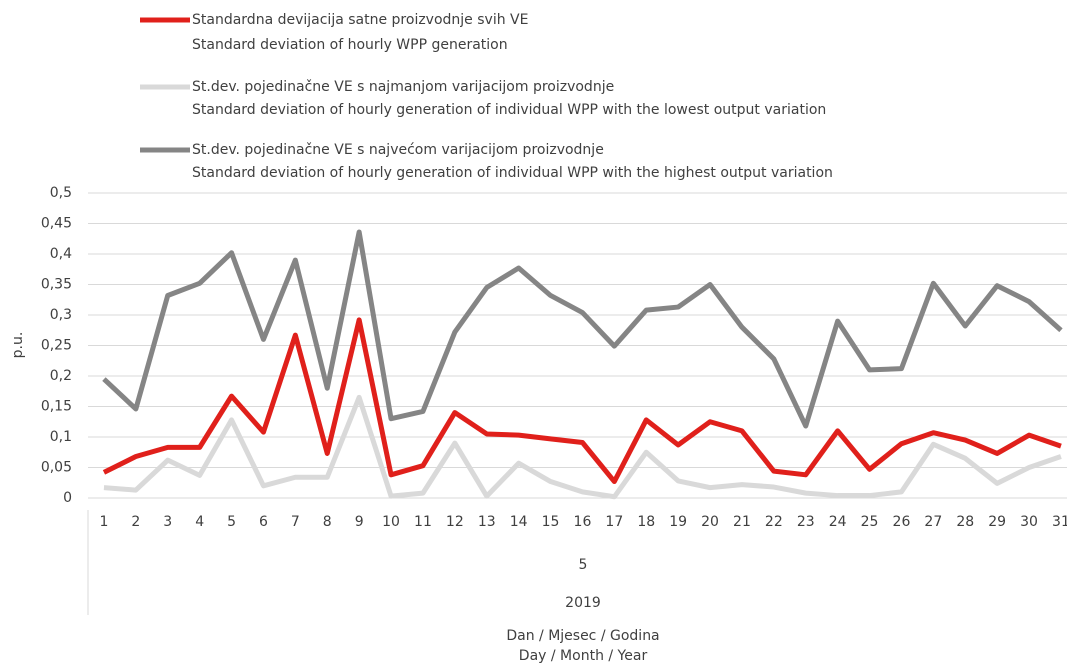 This screenshot has height=666, width=1067. Describe the element at coordinates (61, 193) in the screenshot. I see `y-tick-label: 0,5` at that location.